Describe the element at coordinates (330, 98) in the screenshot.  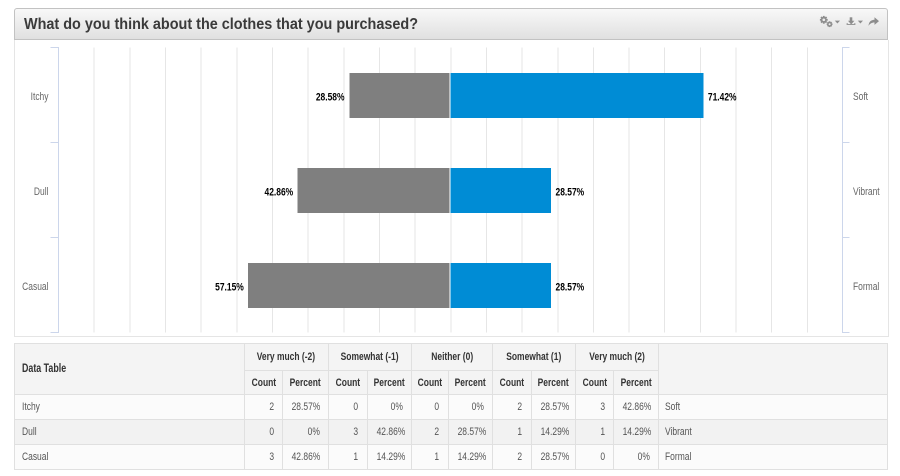
I see `svg-text: 28.58%` at that location.